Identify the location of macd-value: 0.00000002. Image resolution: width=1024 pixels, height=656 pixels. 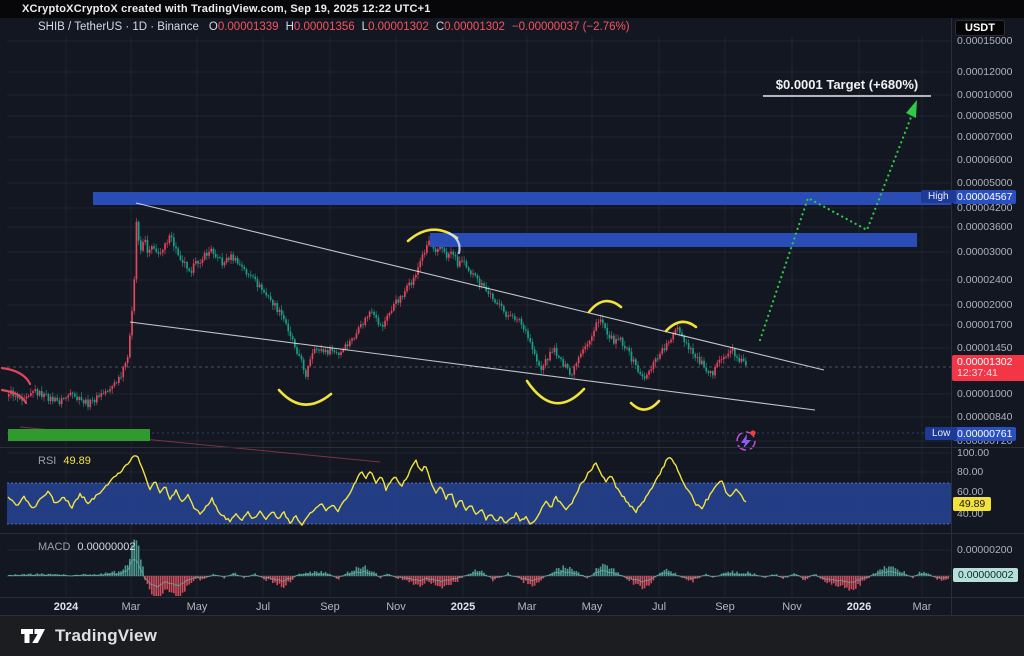
(106, 547).